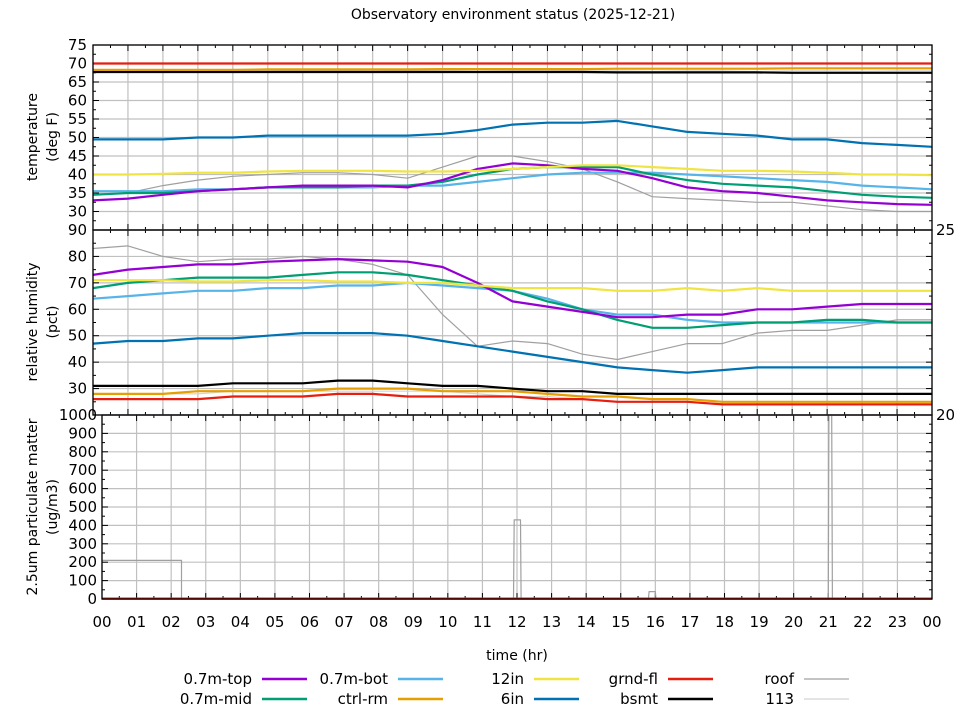  I want to click on y-tick-label: 20, so click(945, 415).